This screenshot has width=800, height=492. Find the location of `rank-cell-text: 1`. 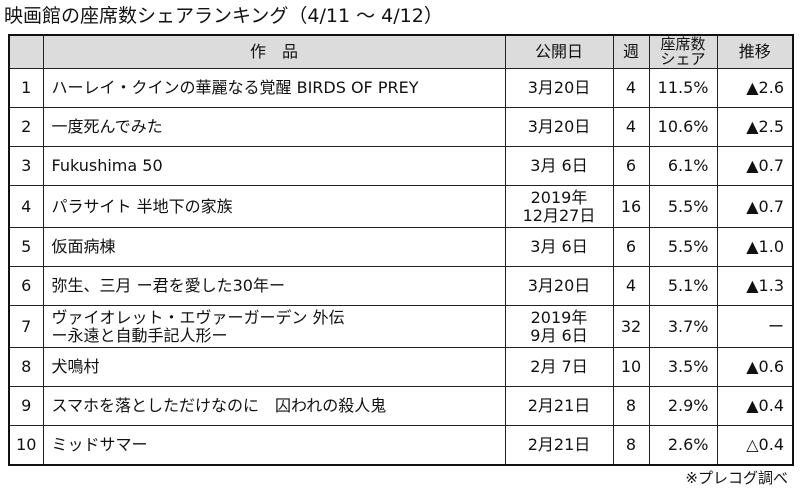

rank-cell-text: 1 is located at coordinates (26, 87).